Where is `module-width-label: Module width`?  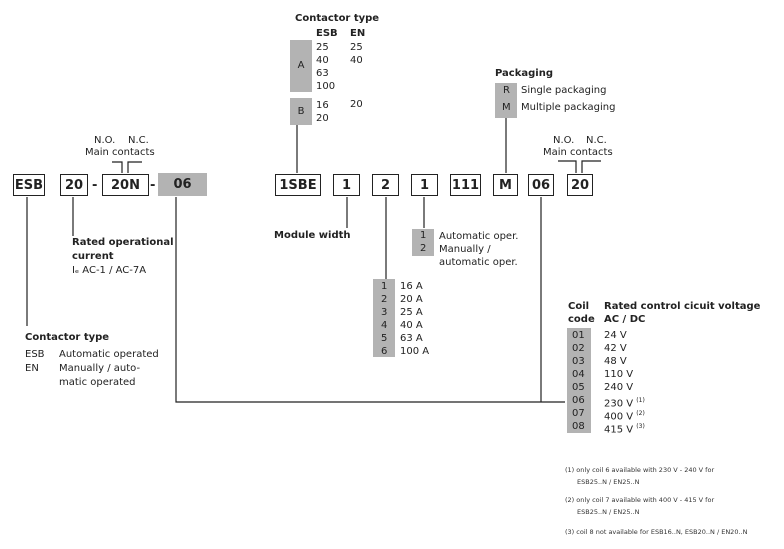 module-width-label: Module width is located at coordinates (312, 235).